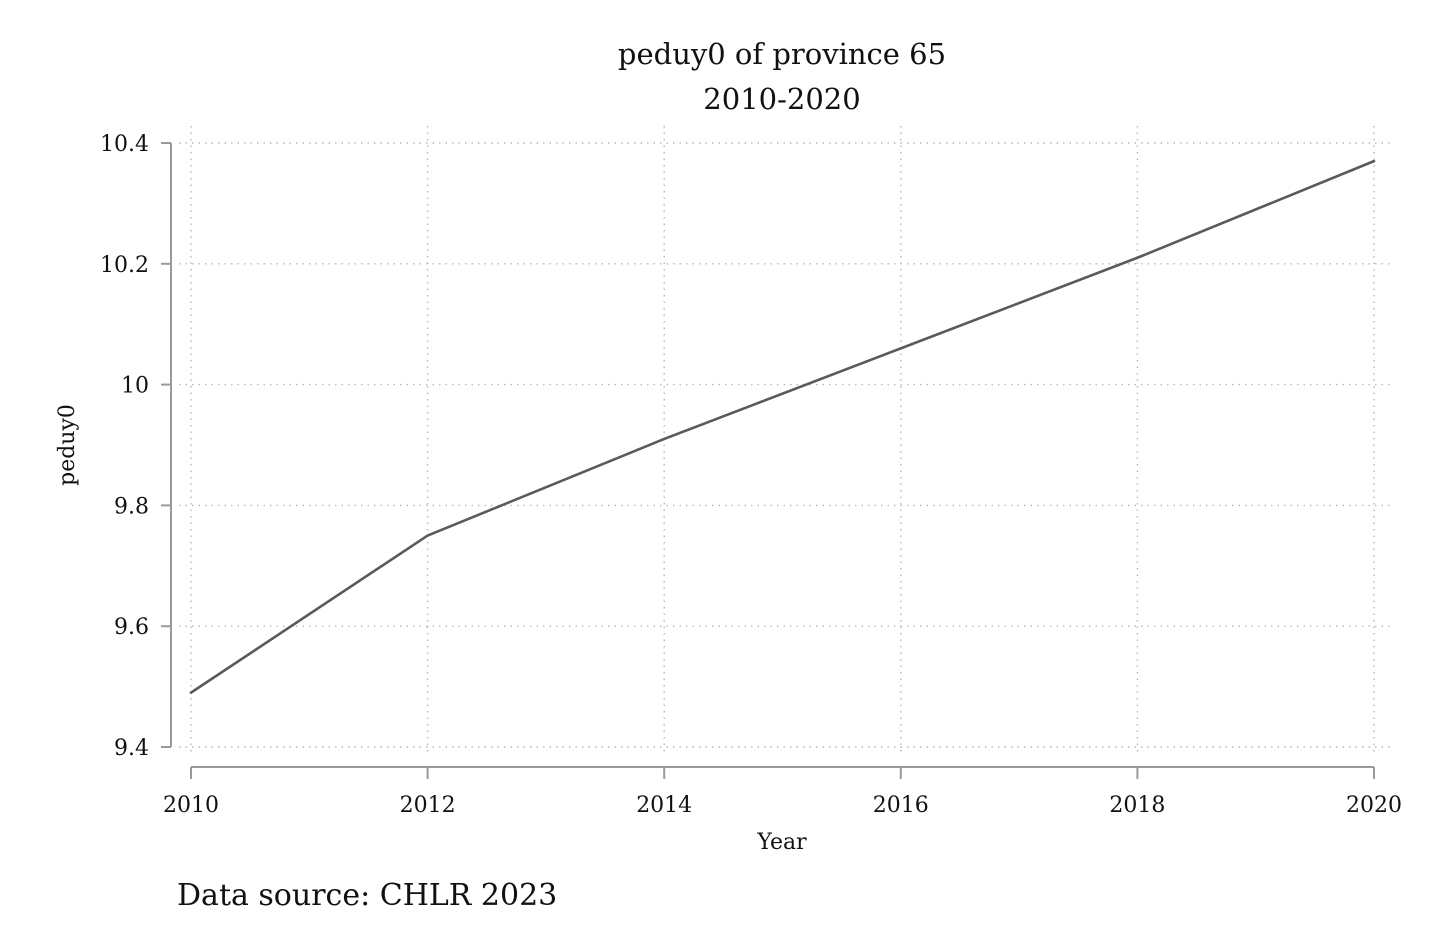 The width and height of the screenshot is (1429, 952). Describe the element at coordinates (782, 54) in the screenshot. I see `chart-title: peduy0 of province 65` at that location.